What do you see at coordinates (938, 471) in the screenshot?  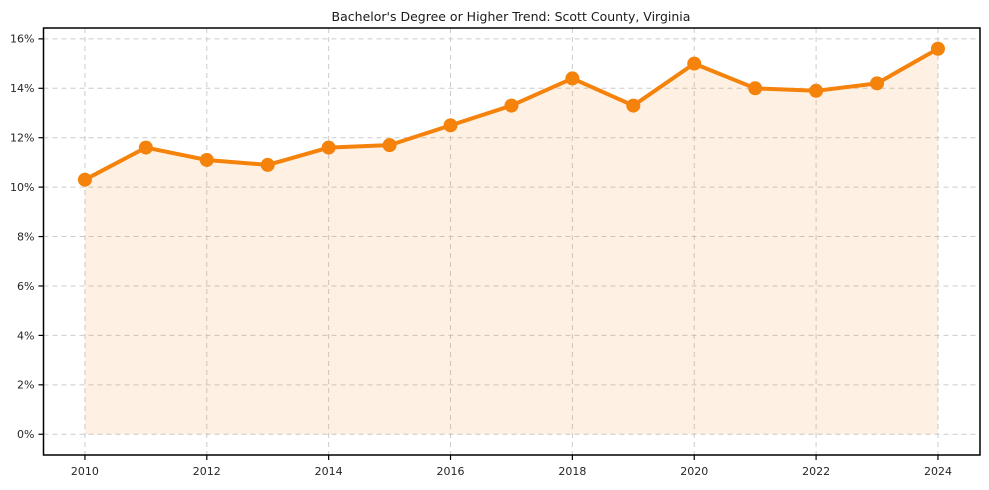 I see `x-tick-label: 2024` at bounding box center [938, 471].